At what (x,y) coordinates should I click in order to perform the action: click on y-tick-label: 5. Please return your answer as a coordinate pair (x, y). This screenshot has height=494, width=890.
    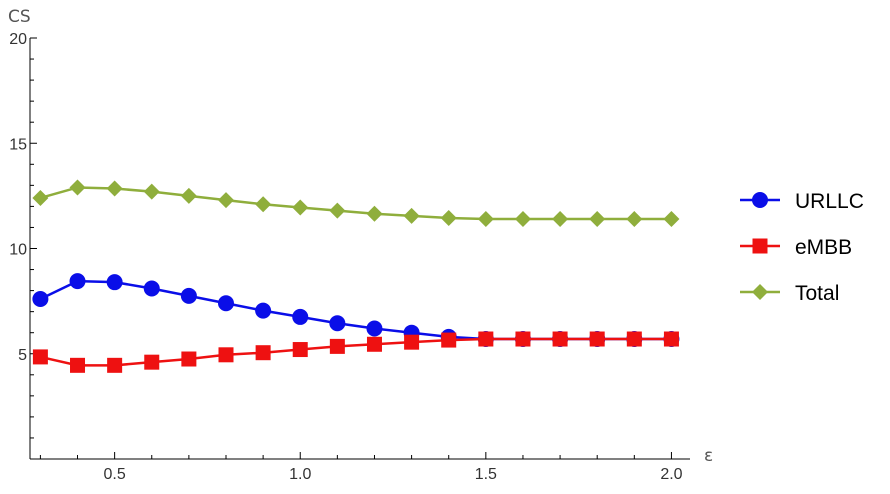
    Looking at the image, I should click on (22, 355).